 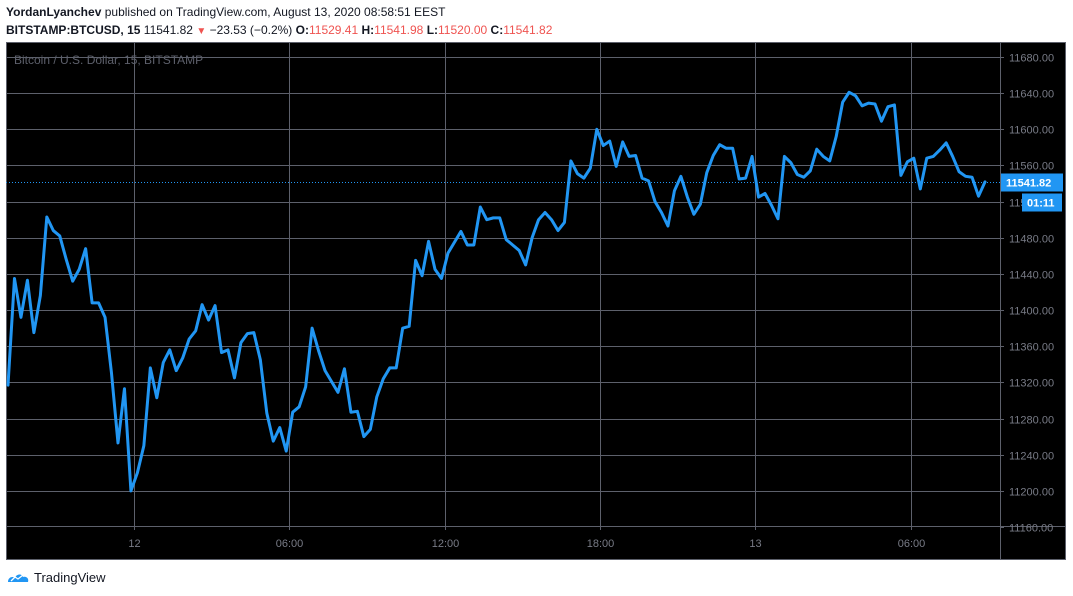 What do you see at coordinates (755, 544) in the screenshot?
I see `x-tick-label: 13` at bounding box center [755, 544].